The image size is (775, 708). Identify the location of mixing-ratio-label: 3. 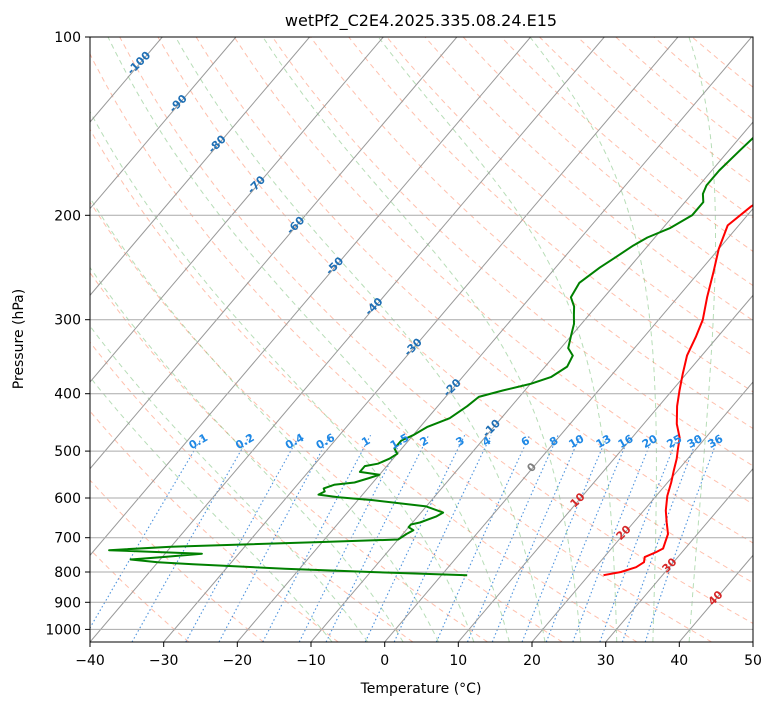
(460, 441).